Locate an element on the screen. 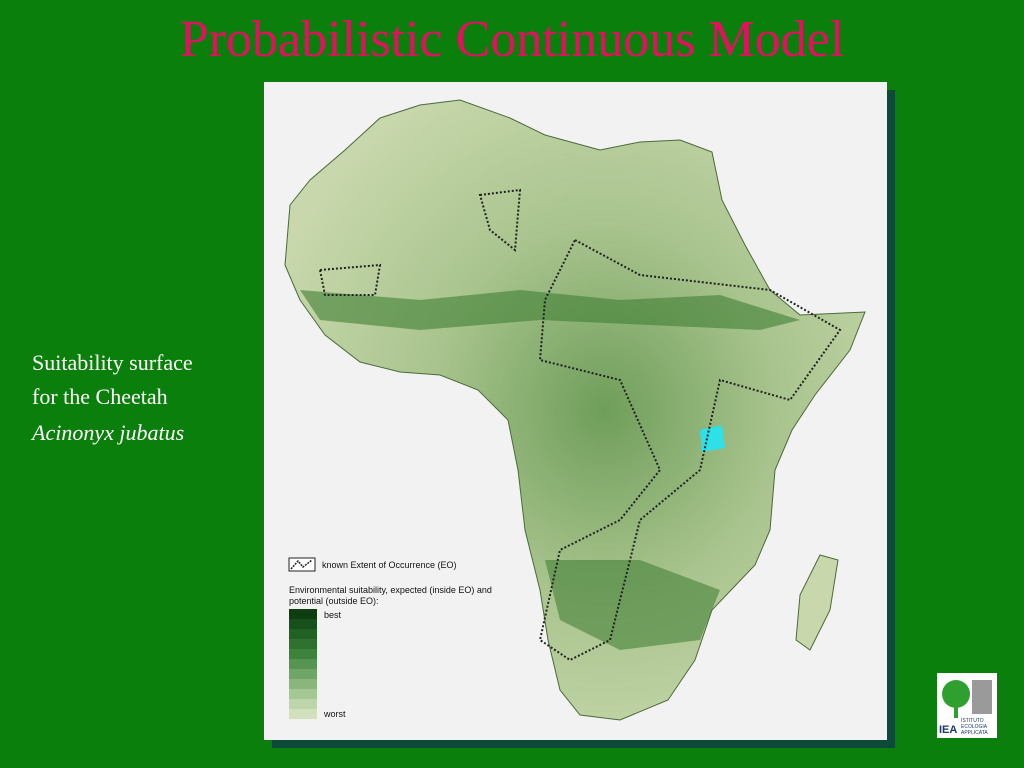 Image resolution: width=1024 pixels, height=768 pixels. logo-abbr: IEA is located at coordinates (948, 730).